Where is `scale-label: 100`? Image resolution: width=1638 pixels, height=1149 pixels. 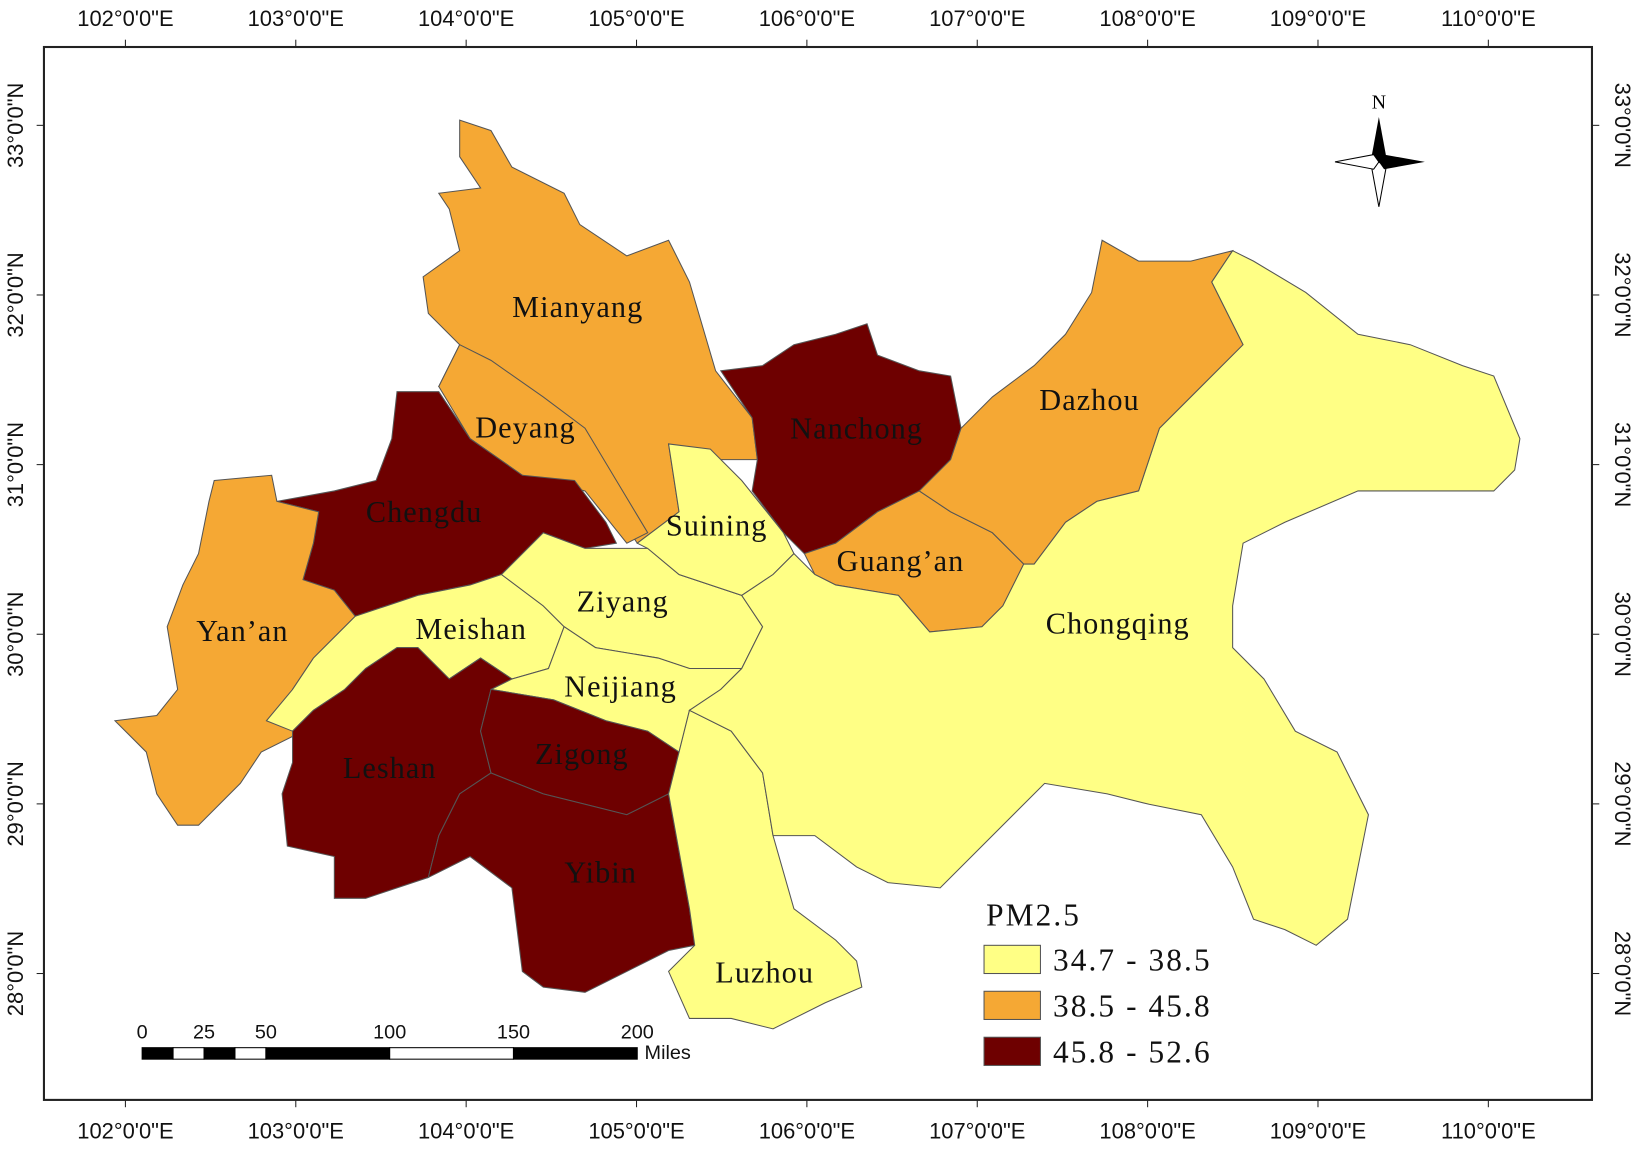 scale-label: 100 is located at coordinates (389, 1032).